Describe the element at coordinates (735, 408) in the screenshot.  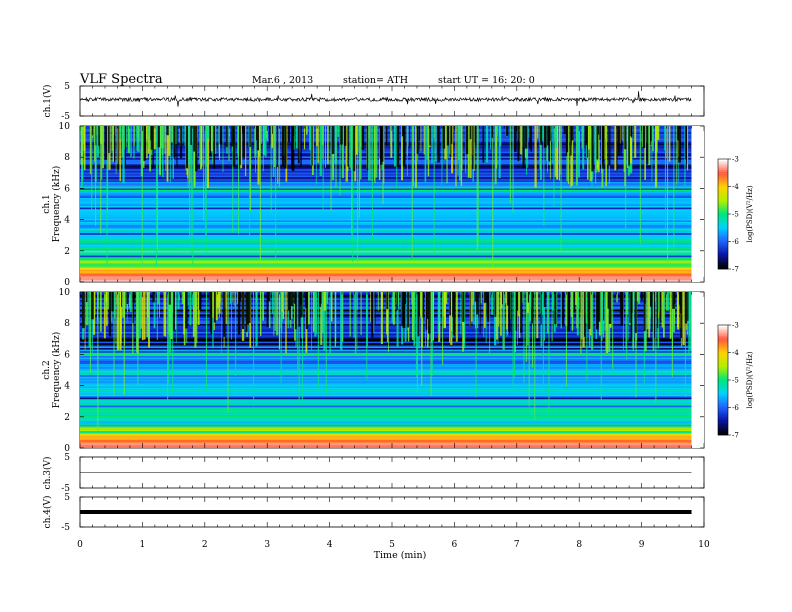
I see `colorbar-tick-label: -6` at that location.